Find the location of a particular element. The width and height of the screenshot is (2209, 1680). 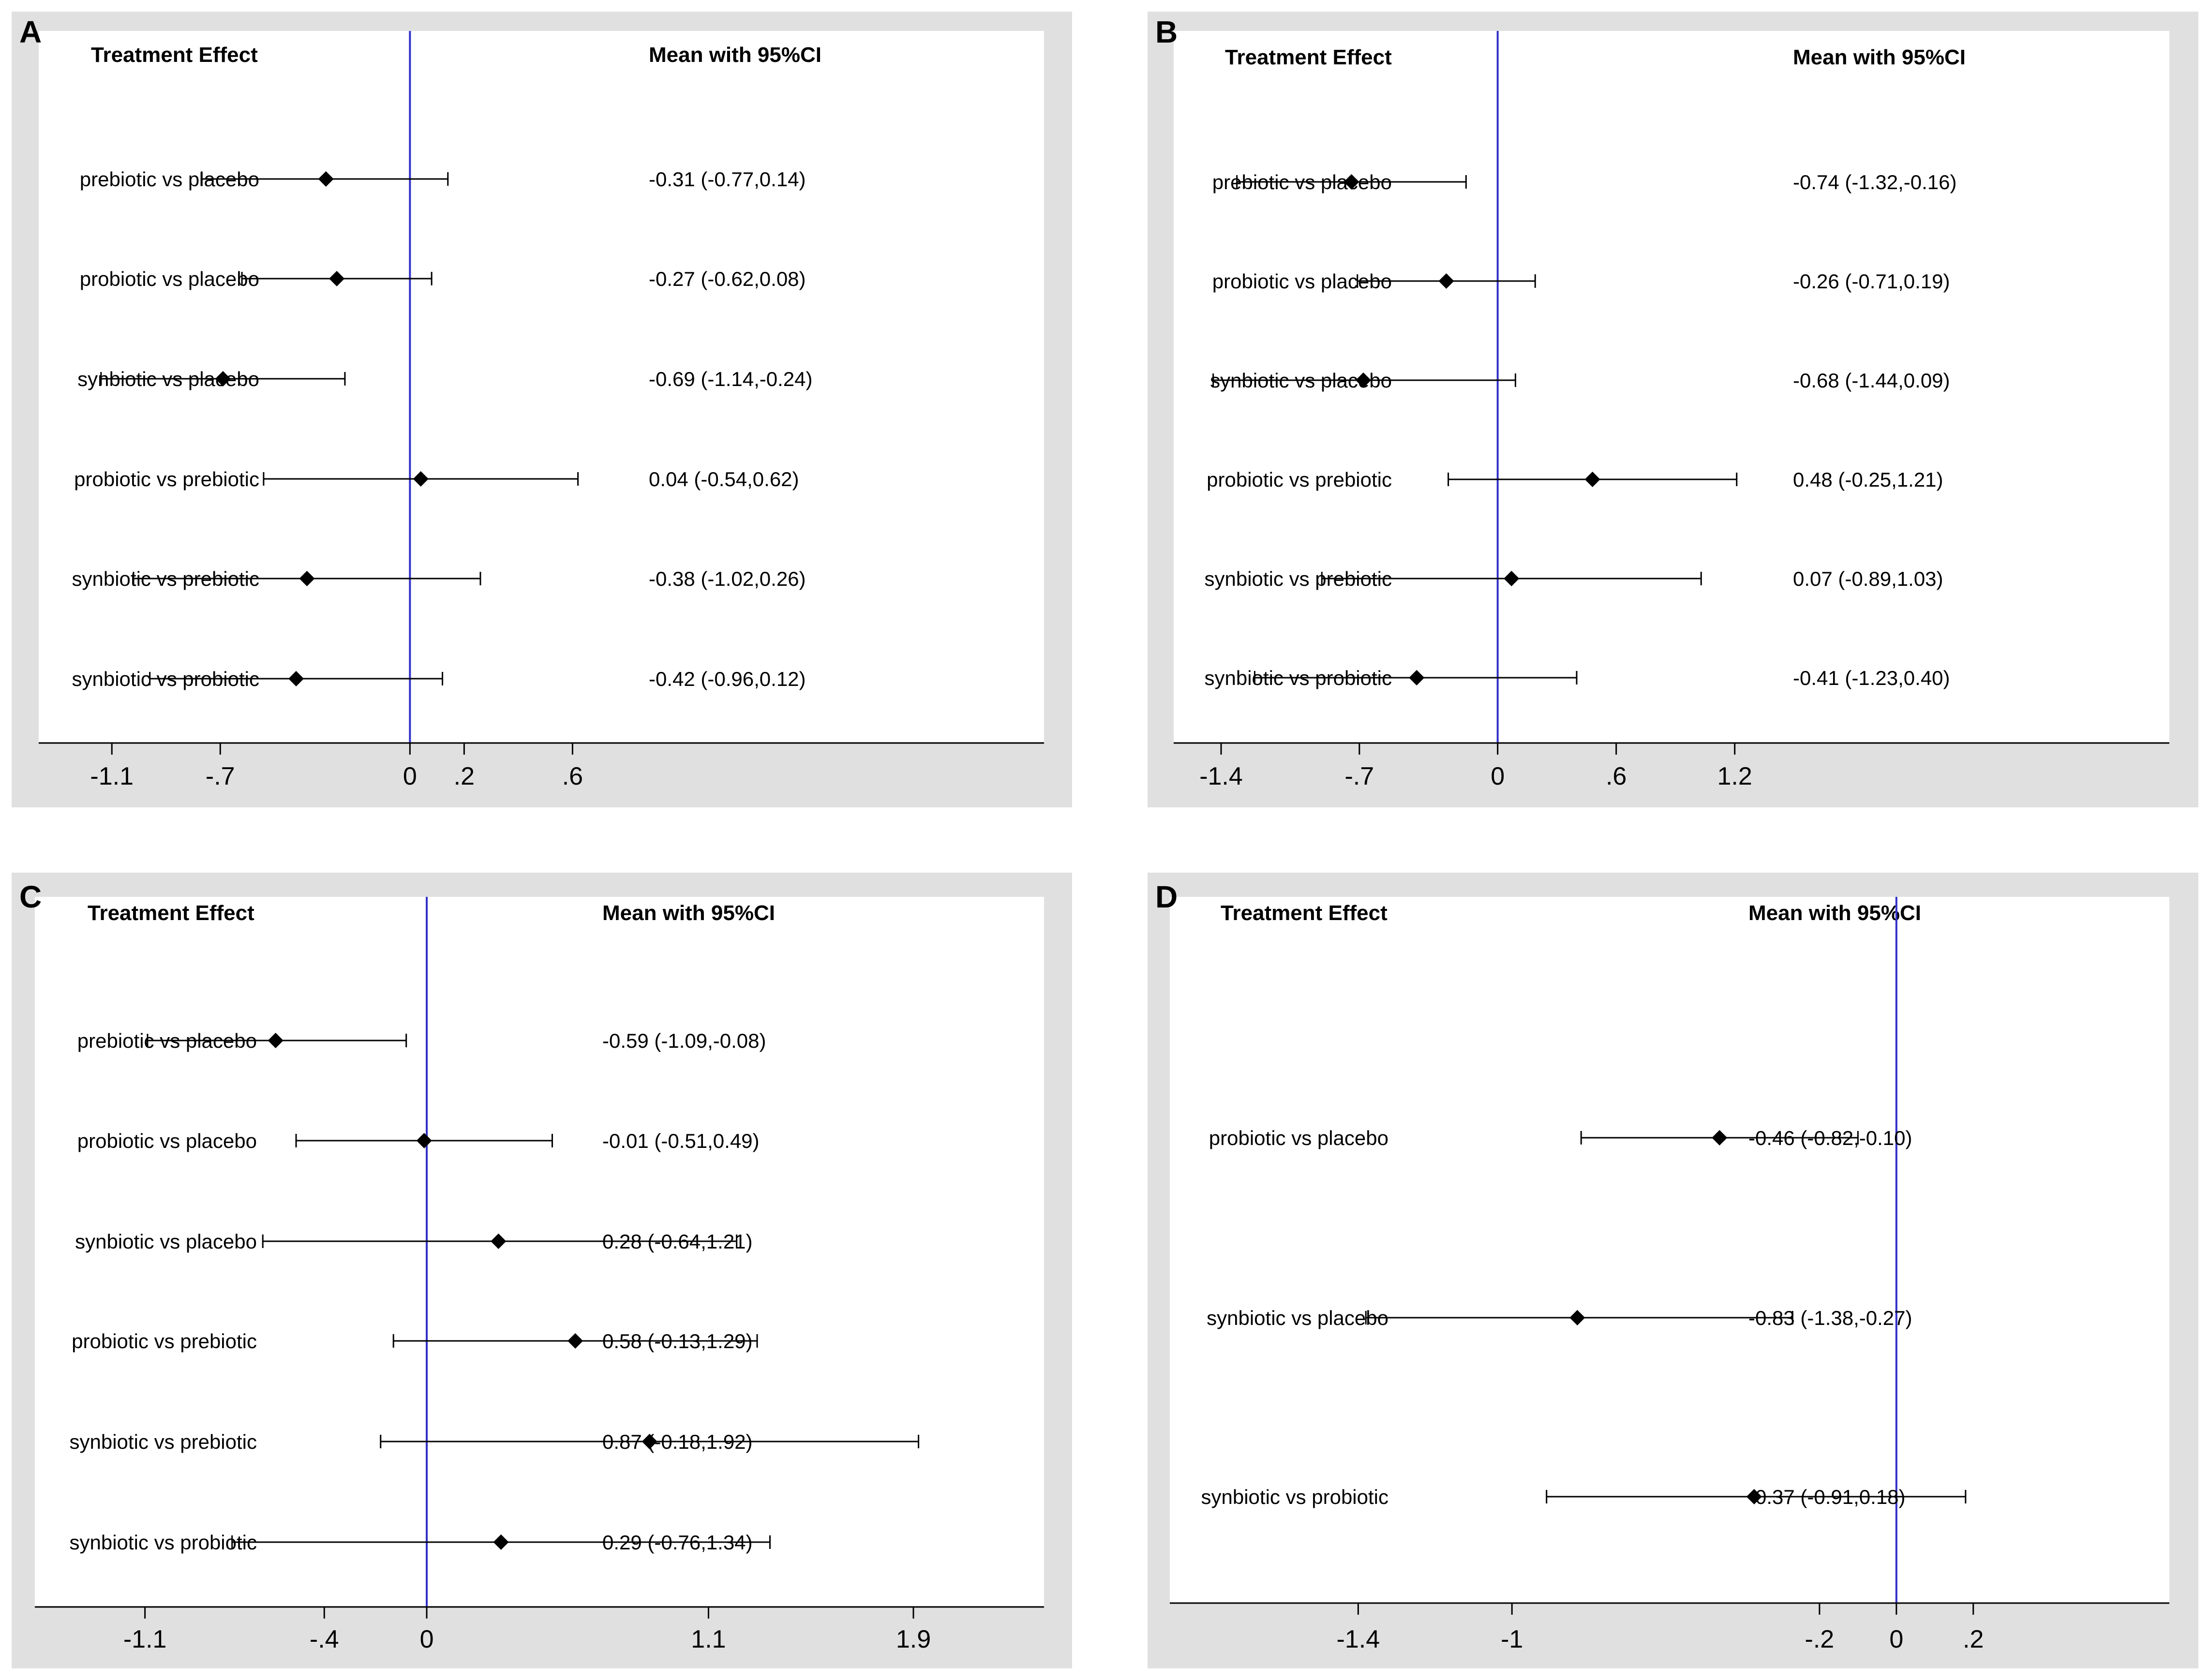

ci-value: 0.28 (-0.64,1.21) is located at coordinates (677, 1241).